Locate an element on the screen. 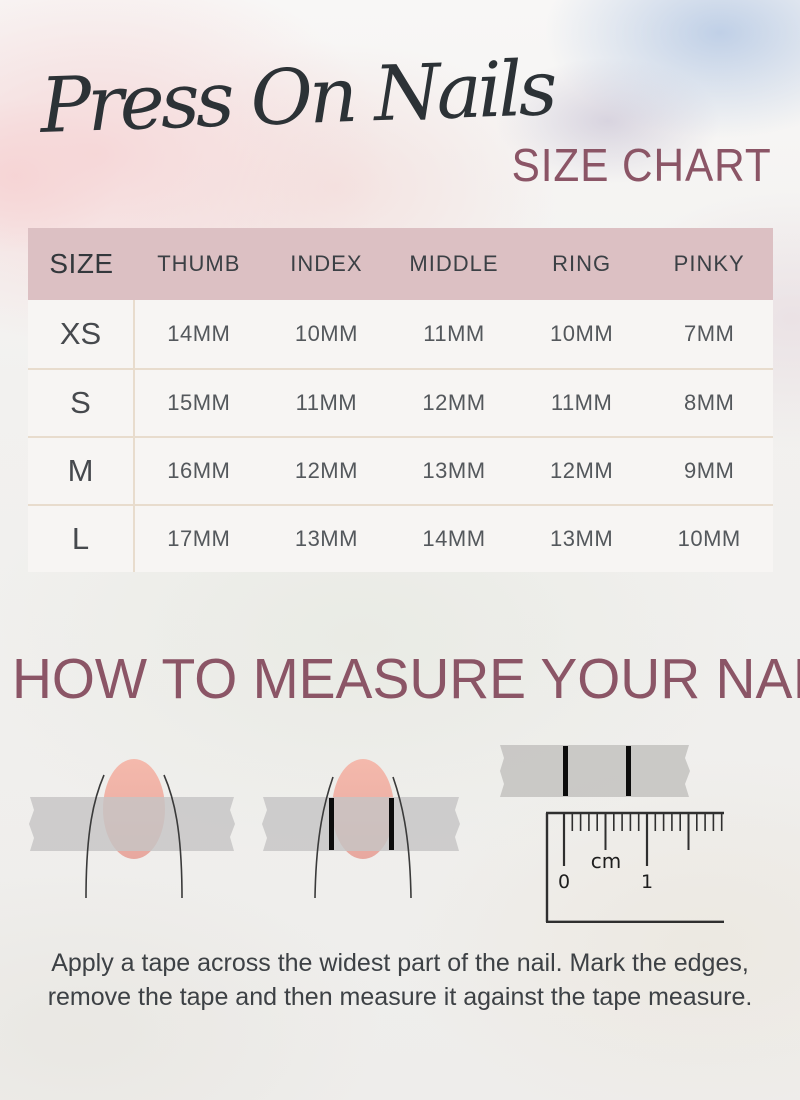  ruler-number-0: 0 is located at coordinates (564, 882).